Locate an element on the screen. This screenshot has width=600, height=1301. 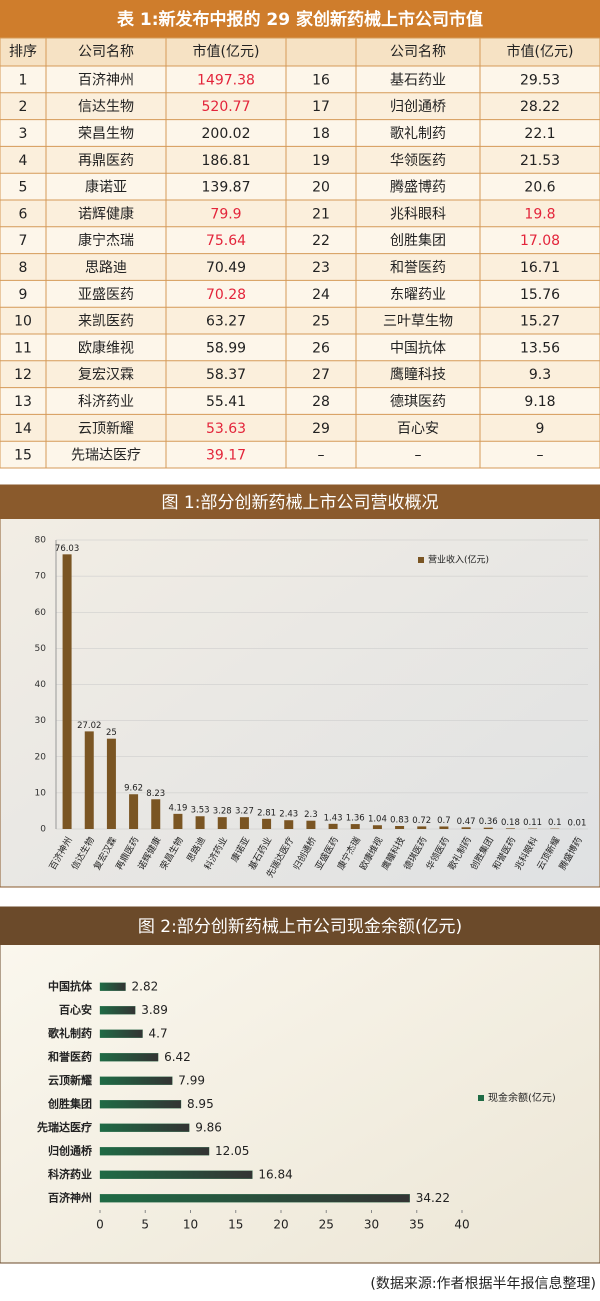
table-cell: 12 is located at coordinates (23, 375).